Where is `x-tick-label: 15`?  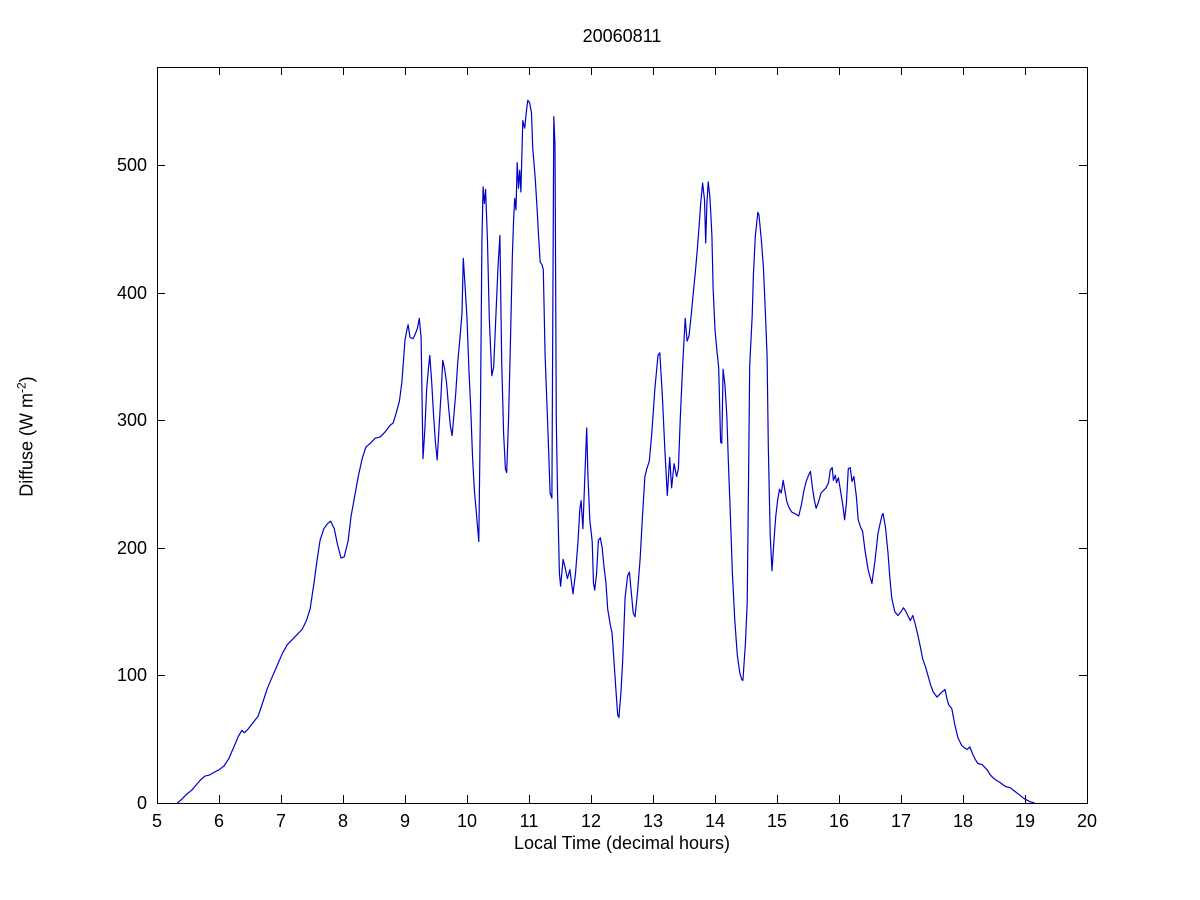 x-tick-label: 15 is located at coordinates (777, 821).